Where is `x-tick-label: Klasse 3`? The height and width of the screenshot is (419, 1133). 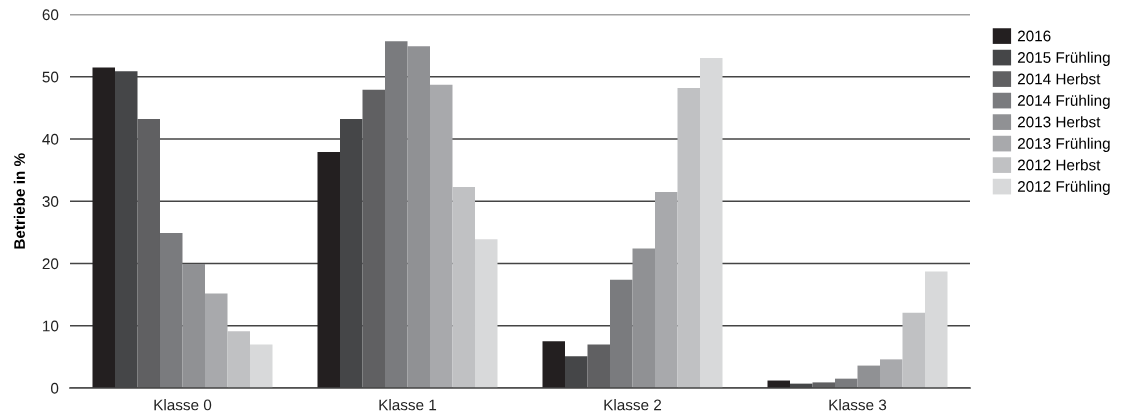 x-tick-label: Klasse 3 is located at coordinates (858, 405).